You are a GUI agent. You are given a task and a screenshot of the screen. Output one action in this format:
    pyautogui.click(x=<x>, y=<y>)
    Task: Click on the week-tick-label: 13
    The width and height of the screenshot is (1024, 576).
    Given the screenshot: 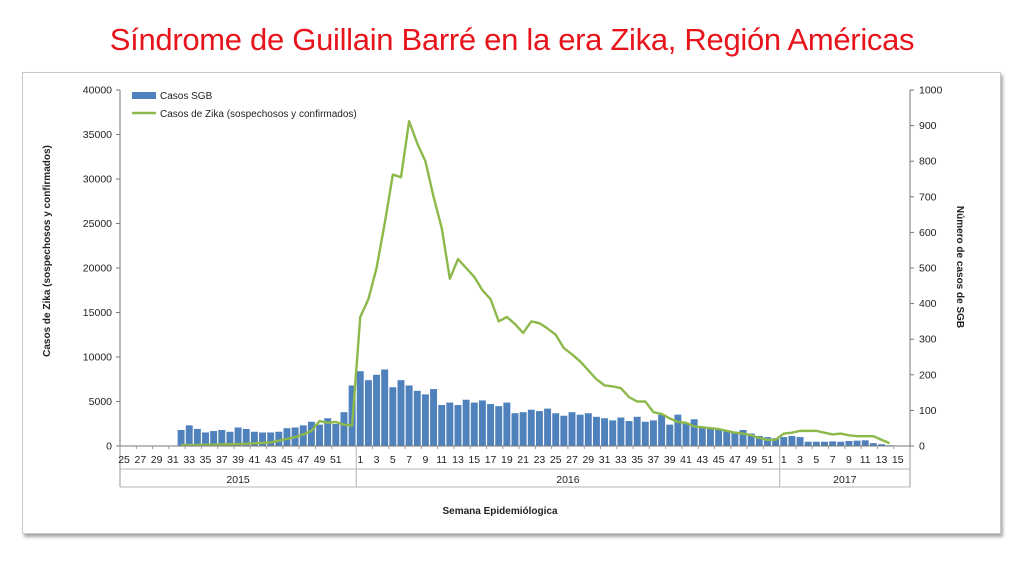 What is the action you would take?
    pyautogui.click(x=882, y=460)
    